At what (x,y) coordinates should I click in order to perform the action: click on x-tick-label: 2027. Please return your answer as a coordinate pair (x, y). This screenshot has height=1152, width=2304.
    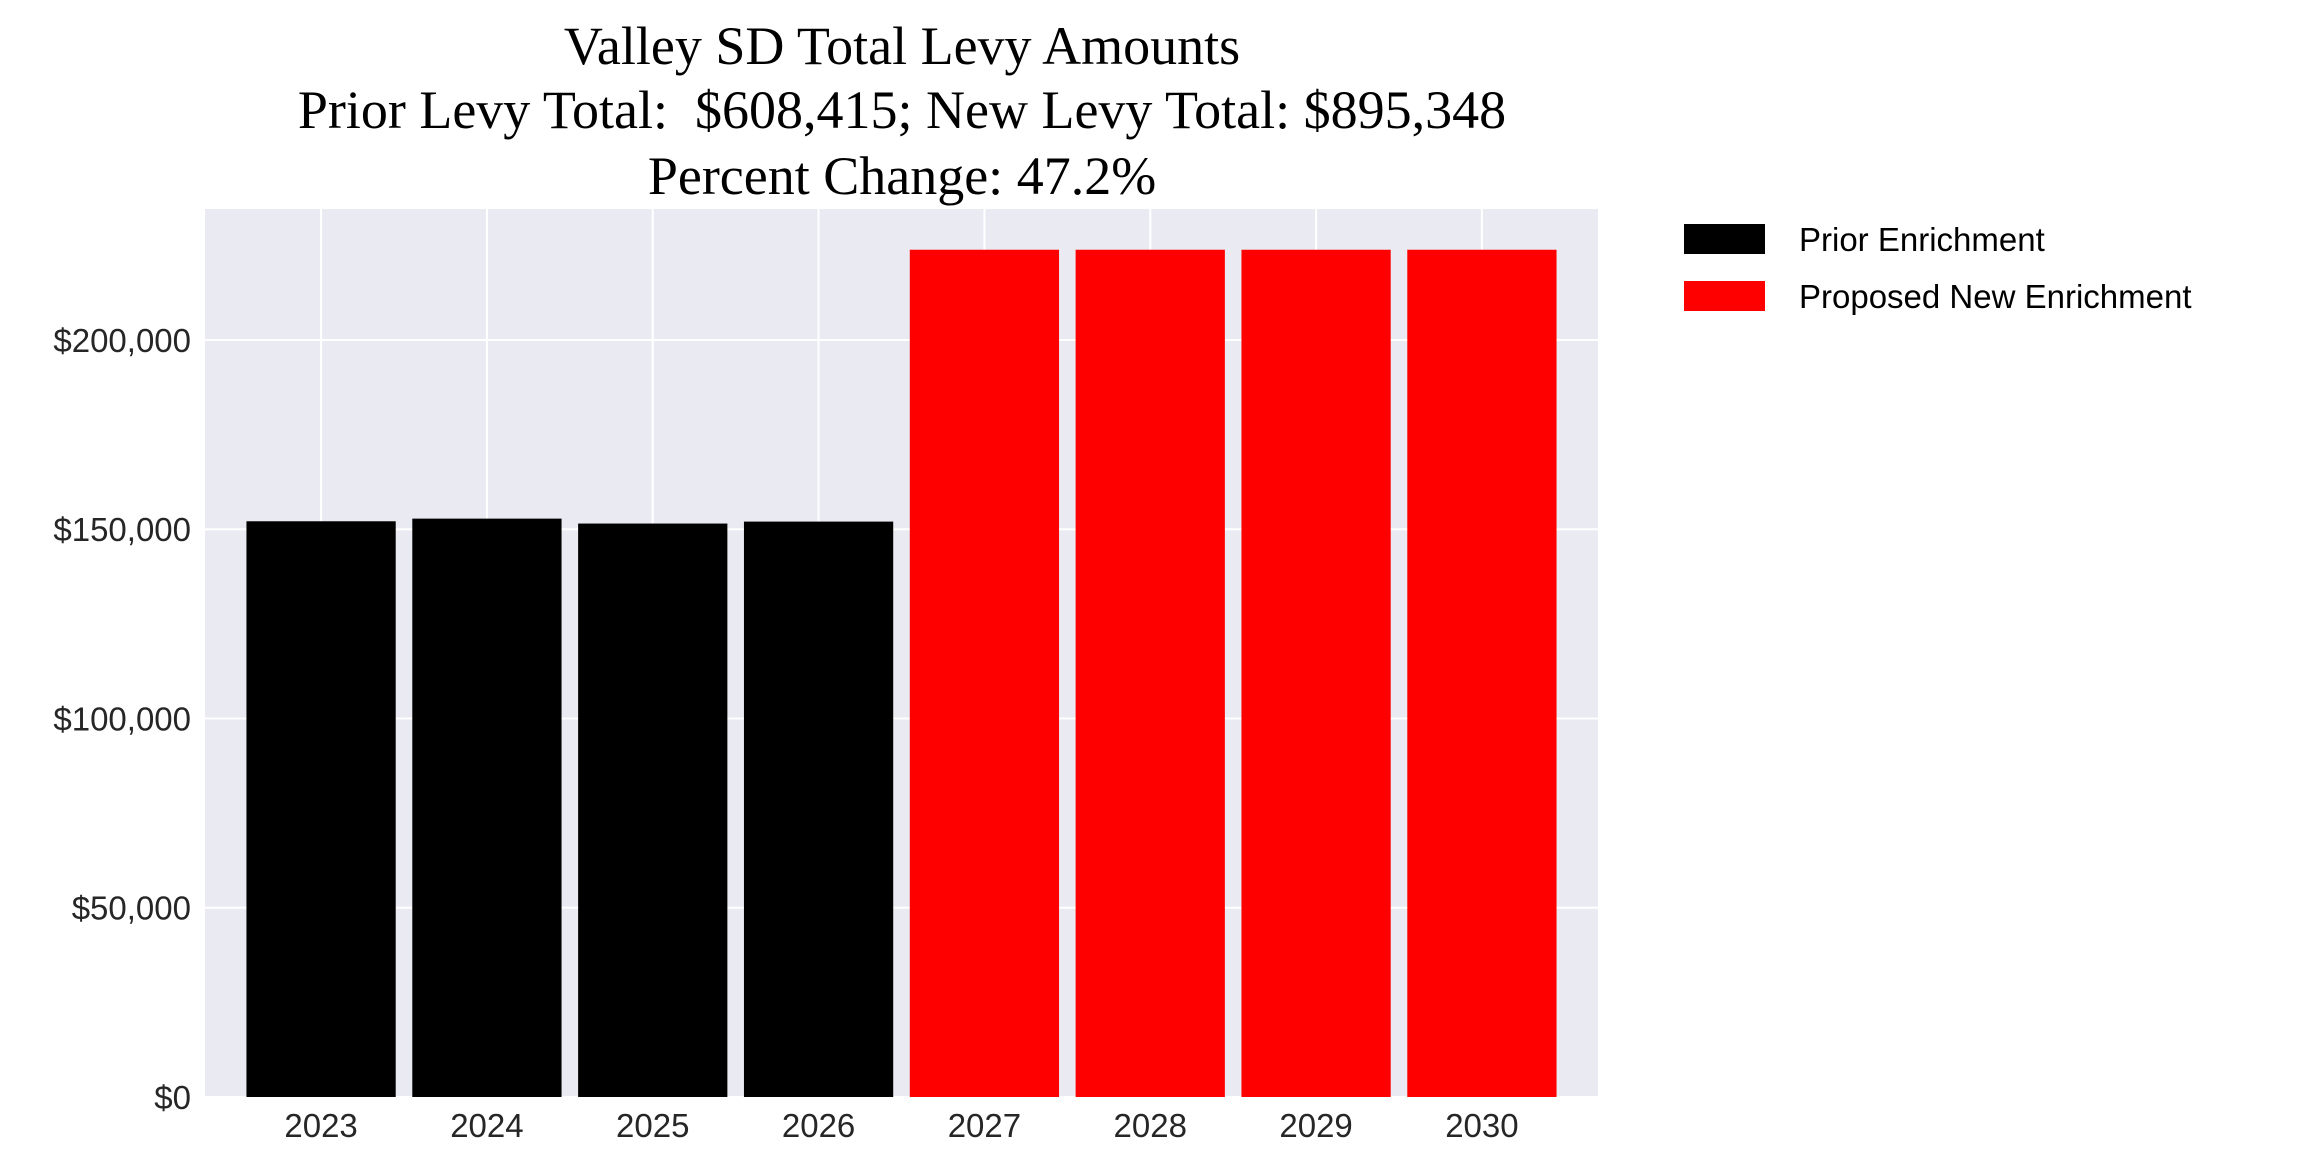
    Looking at the image, I should click on (984, 1125).